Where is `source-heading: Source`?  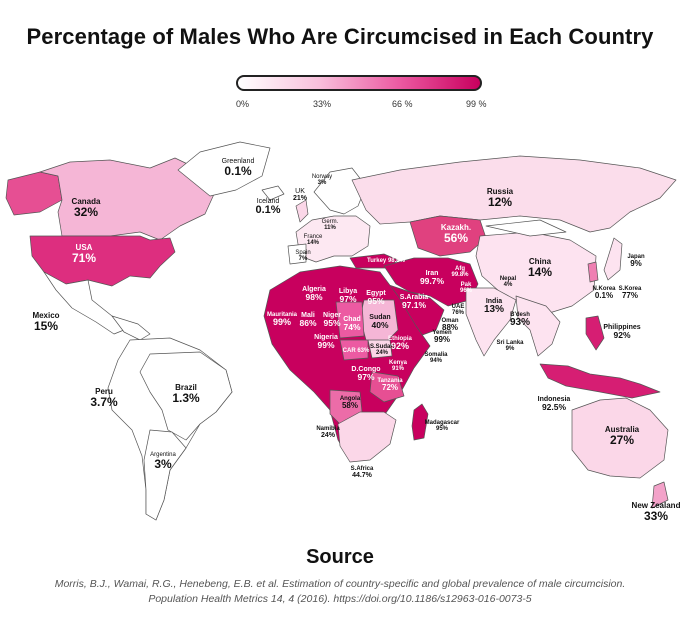
source-heading: Source is located at coordinates (340, 557).